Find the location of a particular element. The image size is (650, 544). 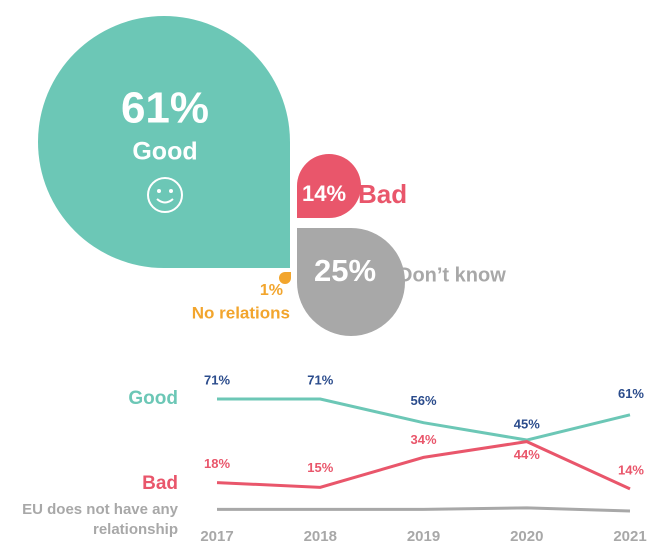

value-label: 61% is located at coordinates (631, 393).